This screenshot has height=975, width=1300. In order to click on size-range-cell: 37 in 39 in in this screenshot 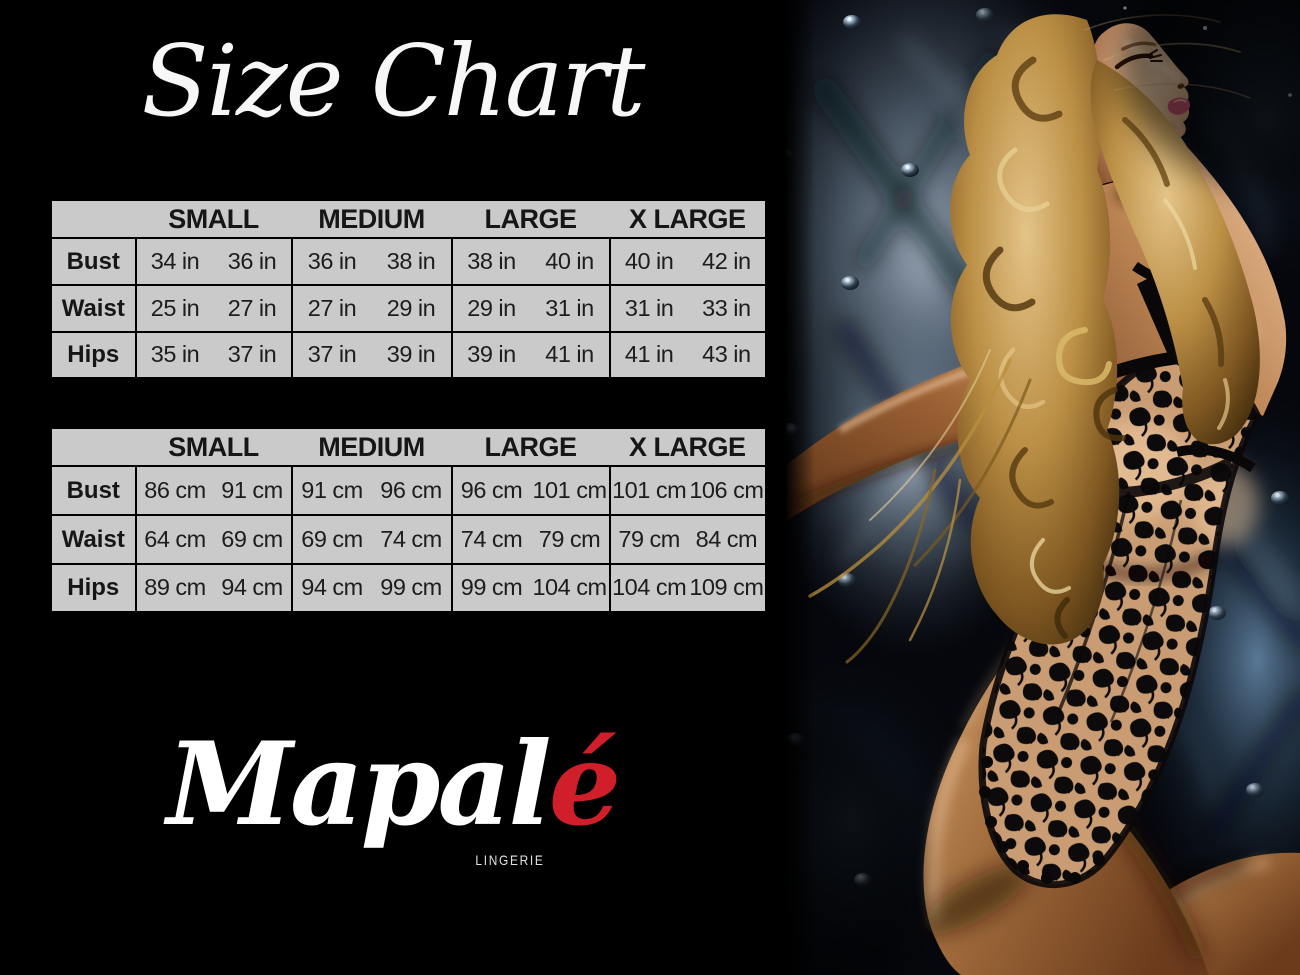, I will do `click(371, 355)`.